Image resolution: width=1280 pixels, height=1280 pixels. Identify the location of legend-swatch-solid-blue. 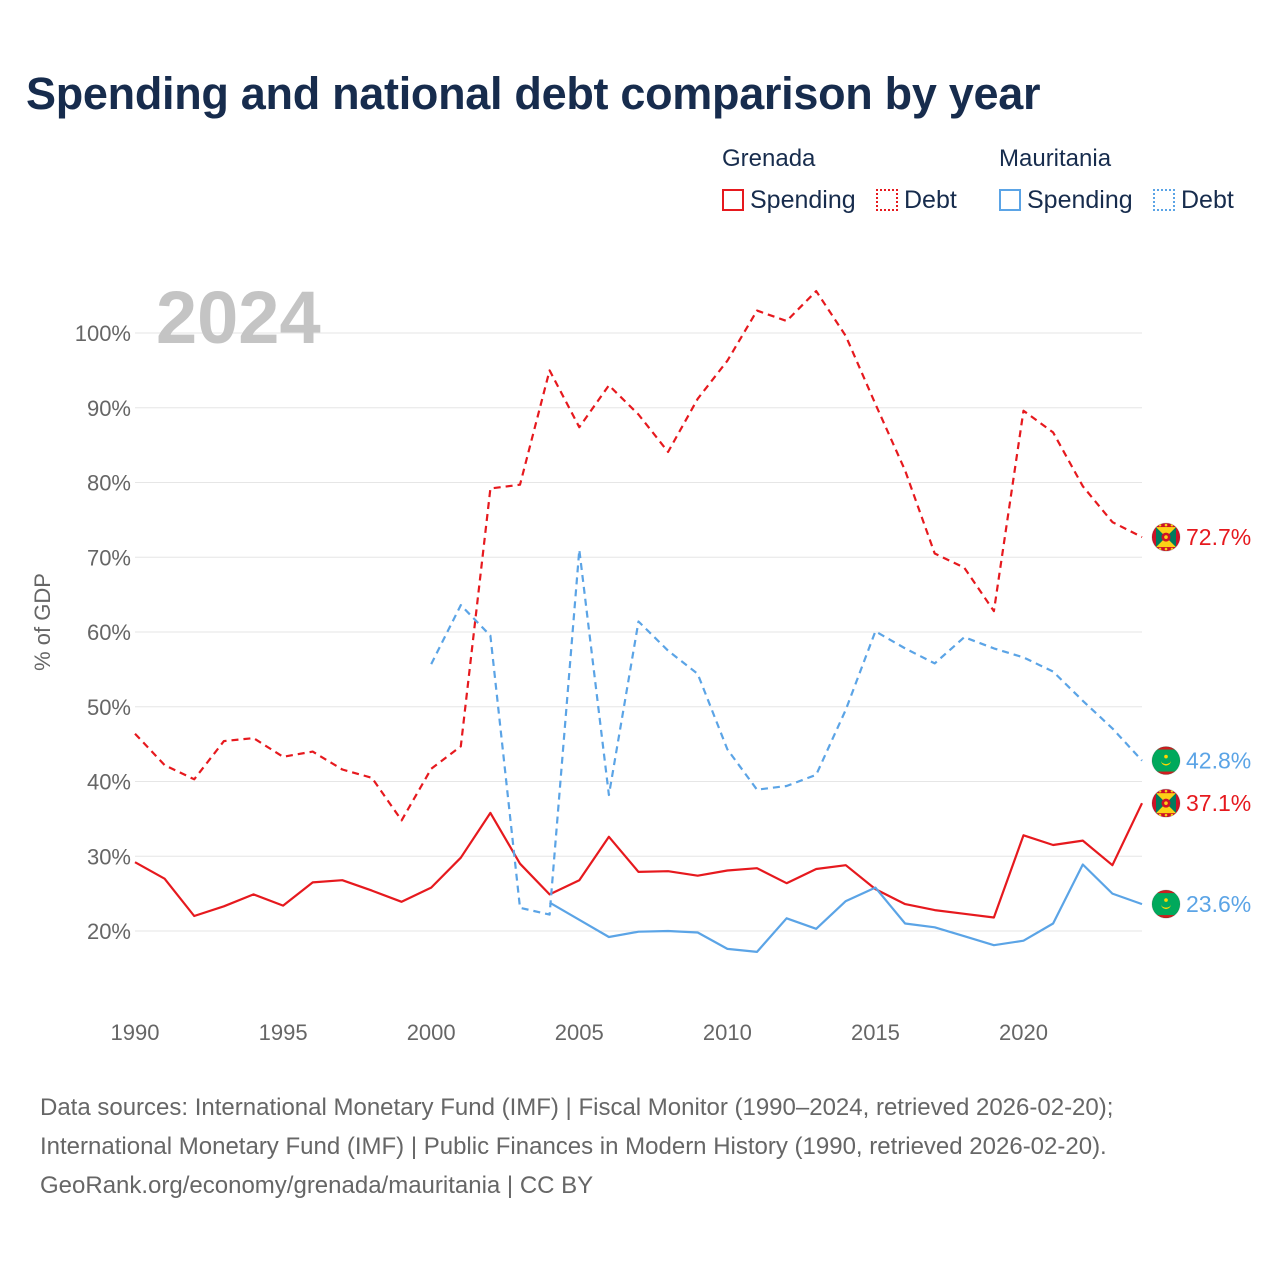
(1010, 200).